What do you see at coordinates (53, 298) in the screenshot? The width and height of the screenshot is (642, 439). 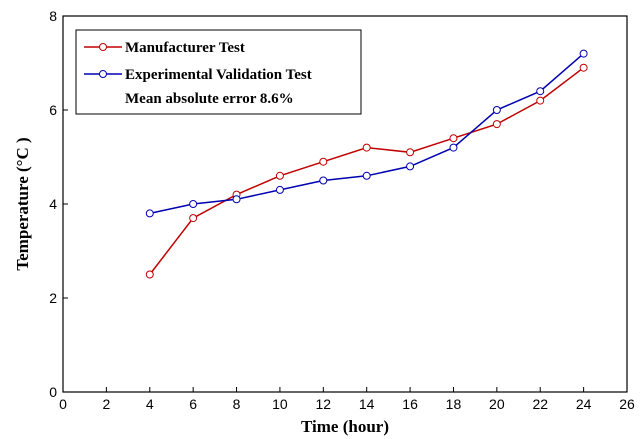 I see `y-tick-label: 2` at bounding box center [53, 298].